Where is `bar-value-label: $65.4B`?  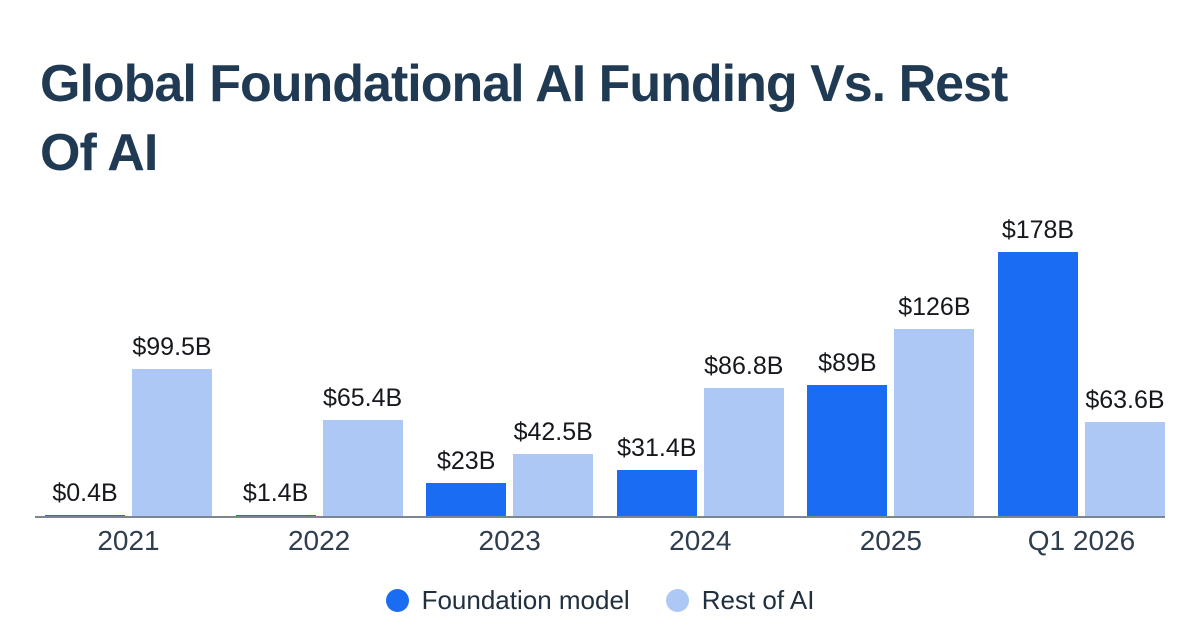 bar-value-label: $65.4B is located at coordinates (362, 397).